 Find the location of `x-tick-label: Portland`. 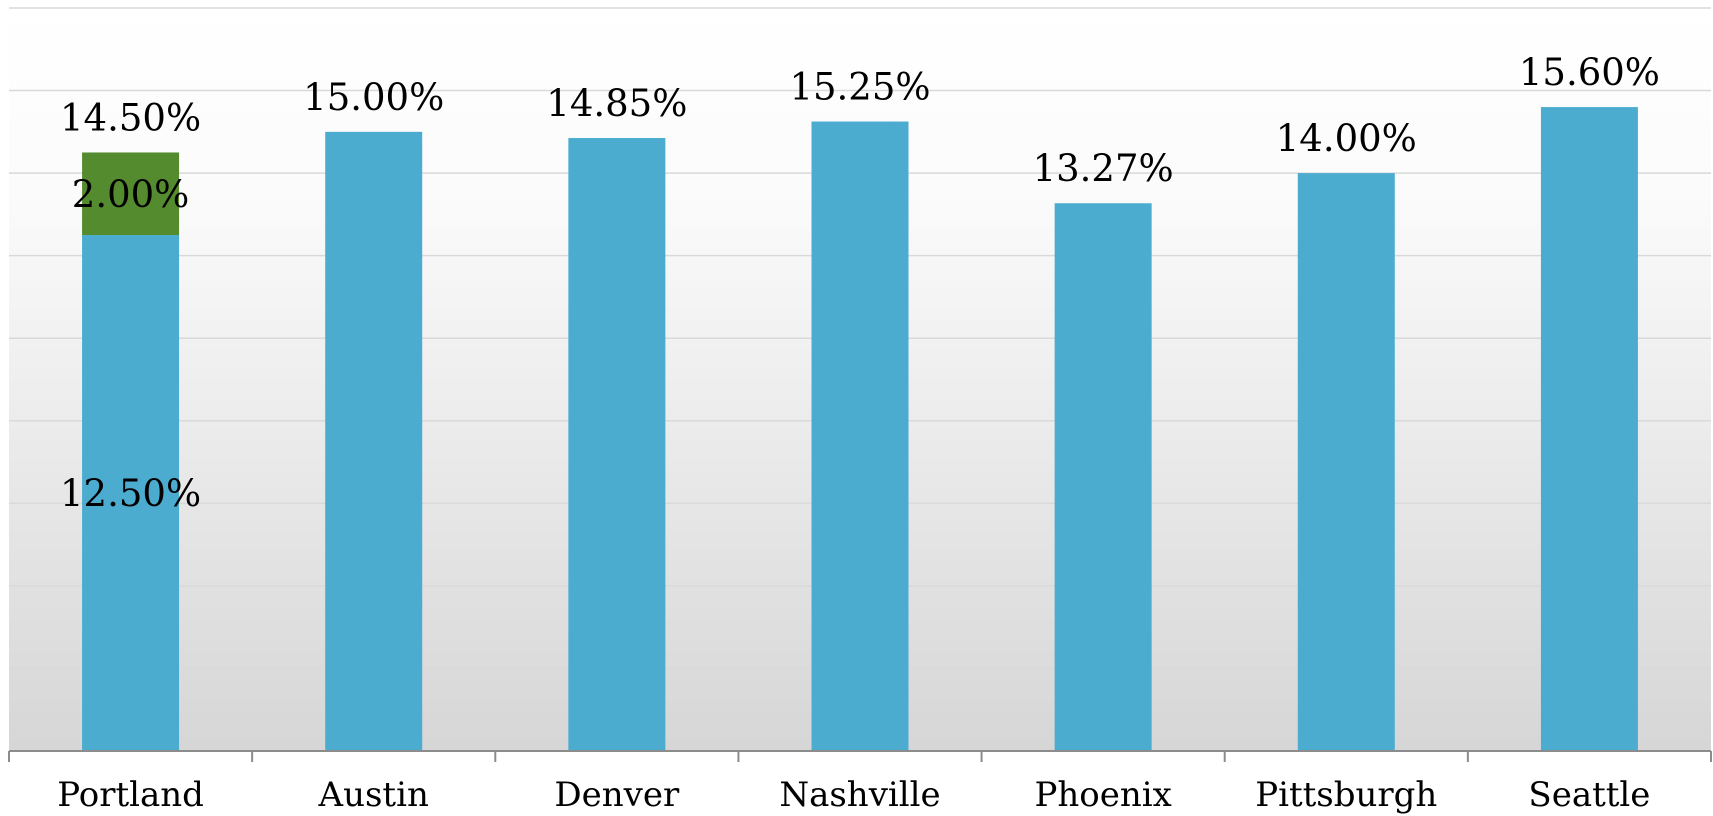

x-tick-label: Portland is located at coordinates (130, 795).